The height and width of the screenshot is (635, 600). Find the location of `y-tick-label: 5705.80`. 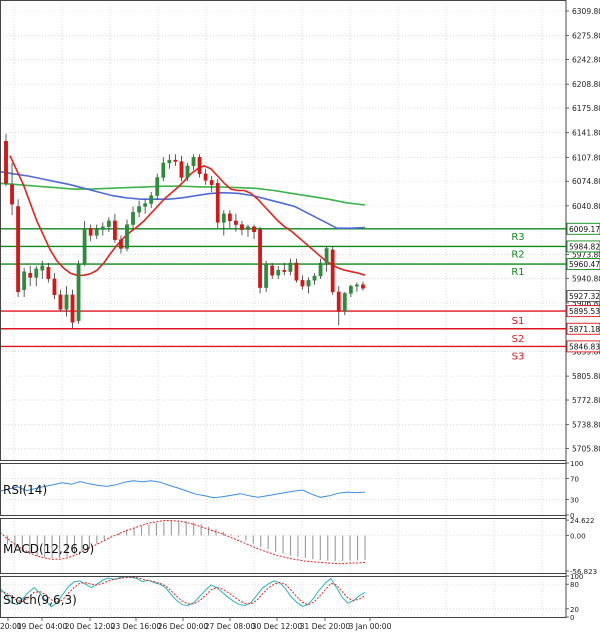

y-tick-label: 5705.80 is located at coordinates (586, 449).